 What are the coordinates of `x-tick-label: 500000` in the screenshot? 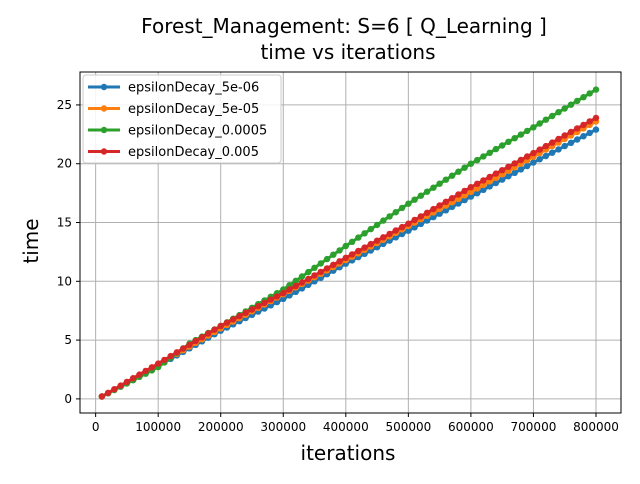 It's located at (408, 427).